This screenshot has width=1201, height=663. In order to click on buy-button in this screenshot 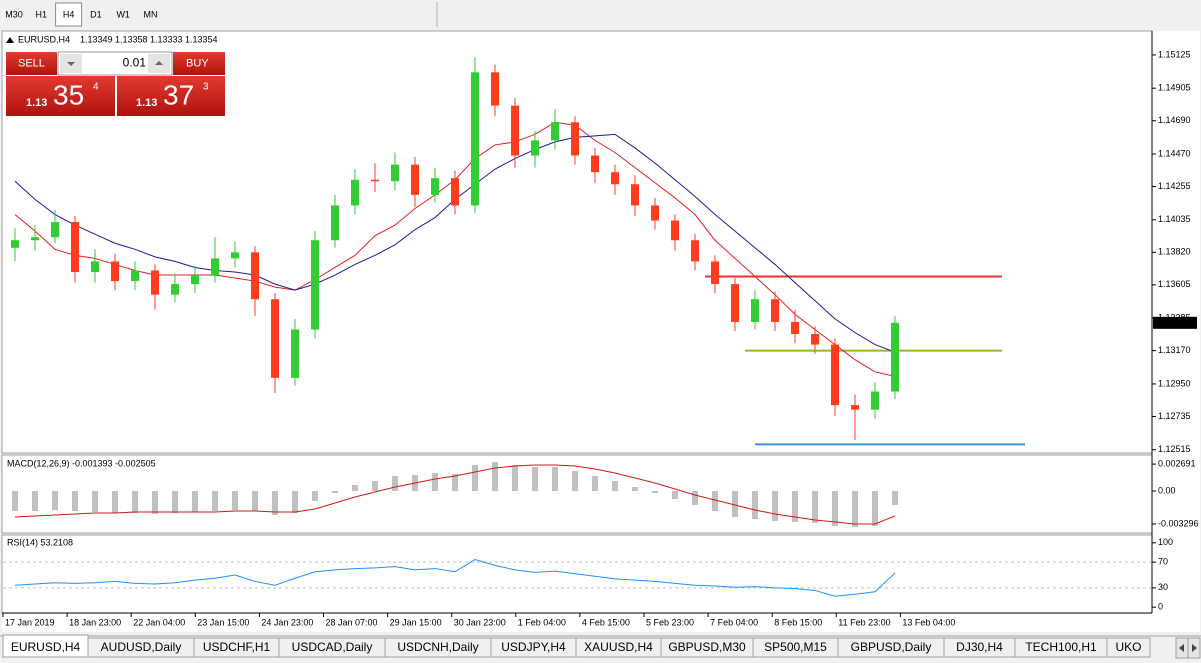, I will do `click(199, 63)`.